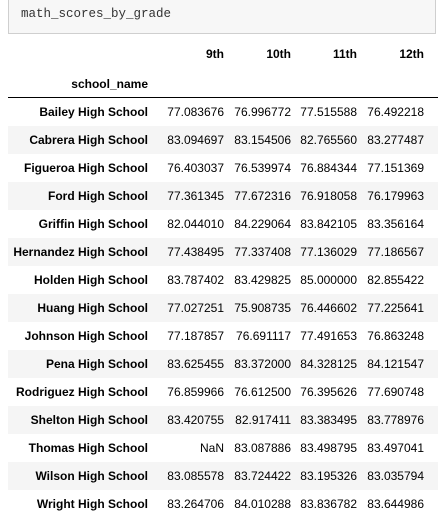 This screenshot has height=532, width=438. I want to click on cell: 83.498795, so click(328, 448).